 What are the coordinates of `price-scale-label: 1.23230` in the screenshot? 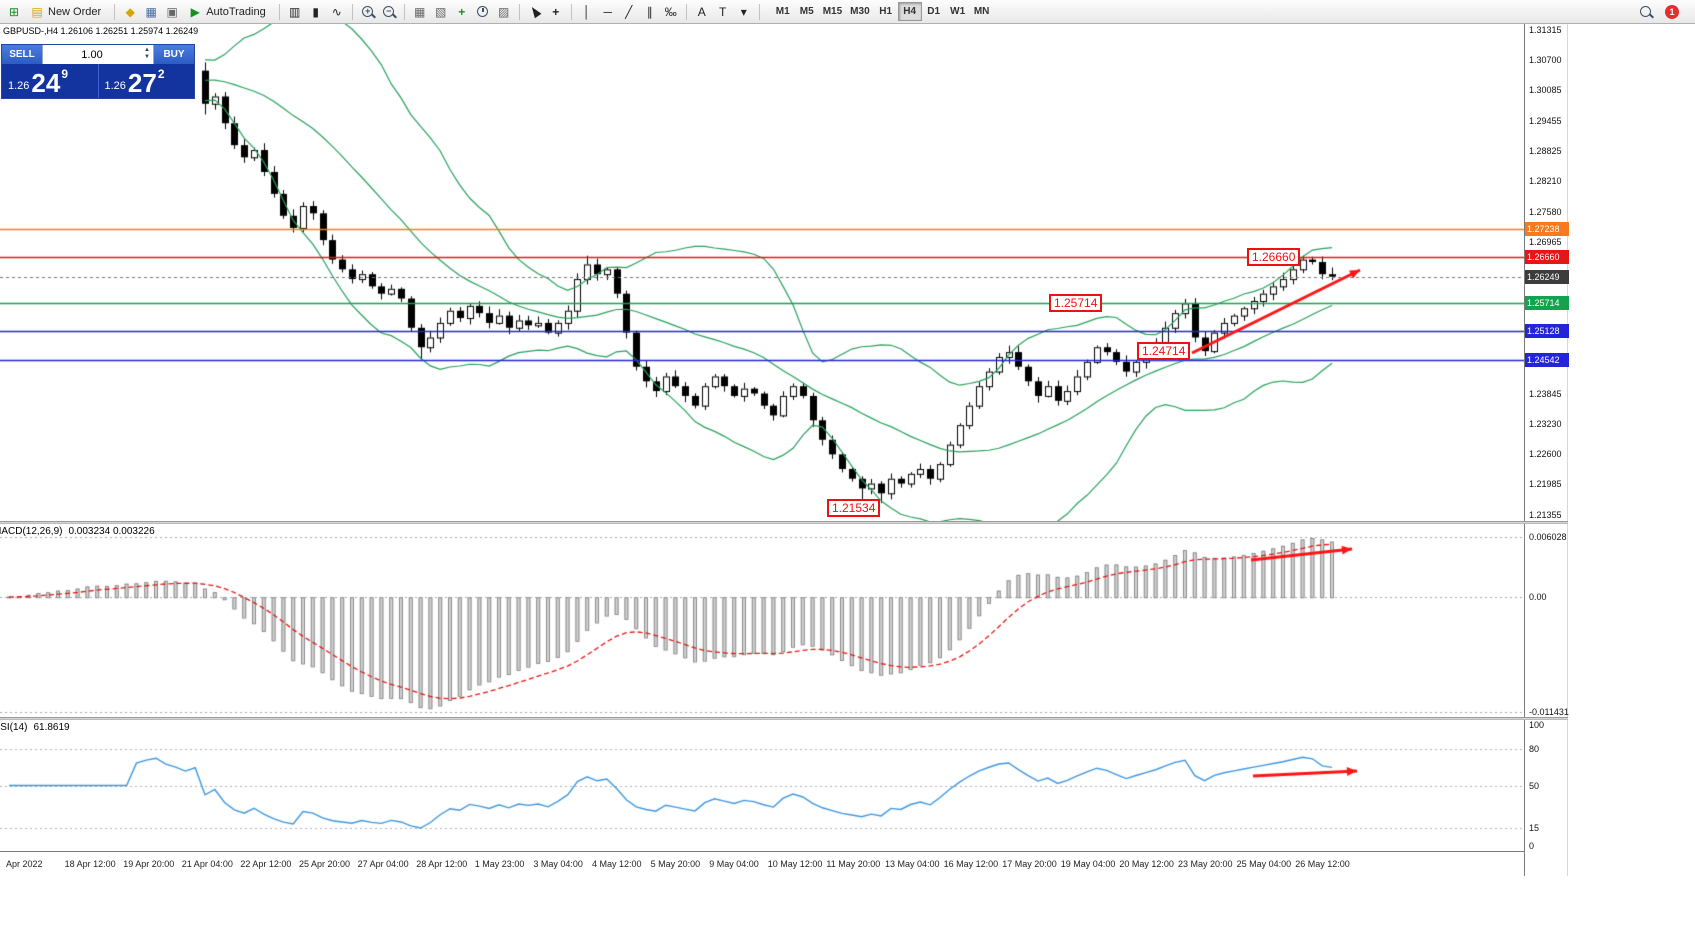 It's located at (1545, 423).